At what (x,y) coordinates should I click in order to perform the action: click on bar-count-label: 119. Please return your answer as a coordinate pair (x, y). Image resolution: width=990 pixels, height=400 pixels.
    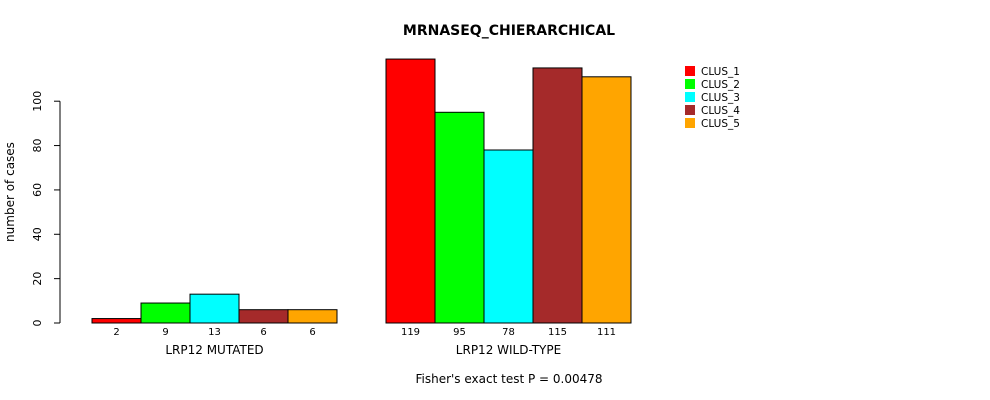
    Looking at the image, I should click on (410, 332).